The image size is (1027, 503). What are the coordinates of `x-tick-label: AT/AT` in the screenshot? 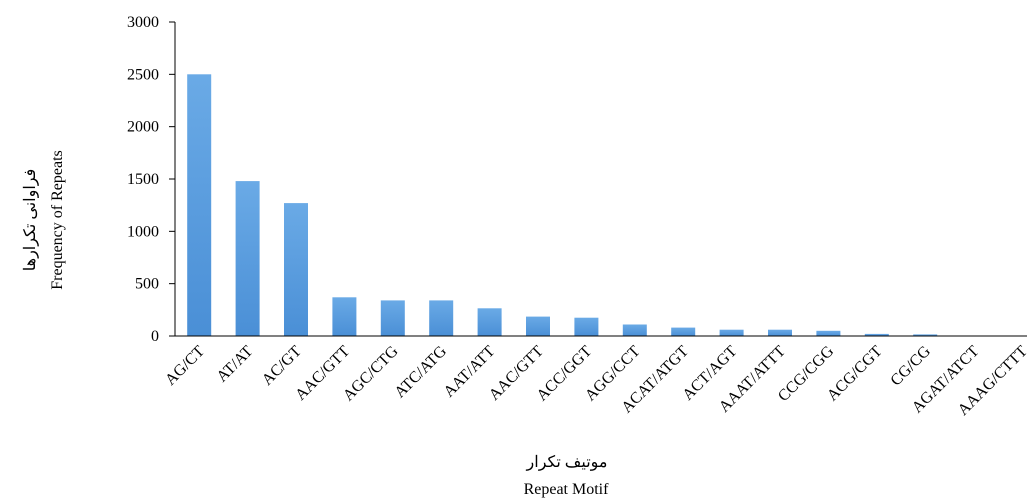 It's located at (235, 364).